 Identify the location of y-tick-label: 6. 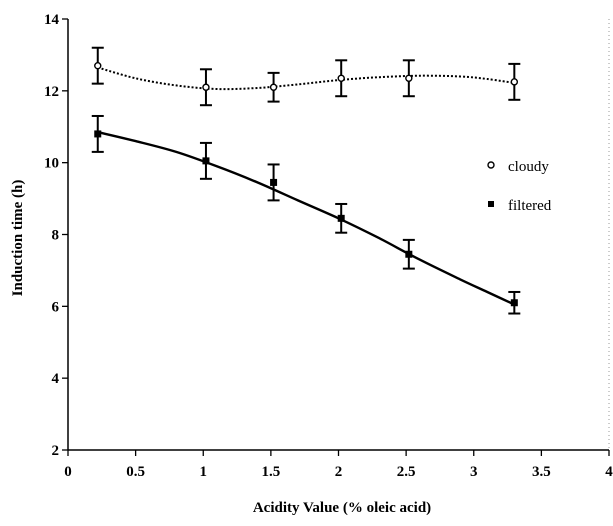
(56, 307).